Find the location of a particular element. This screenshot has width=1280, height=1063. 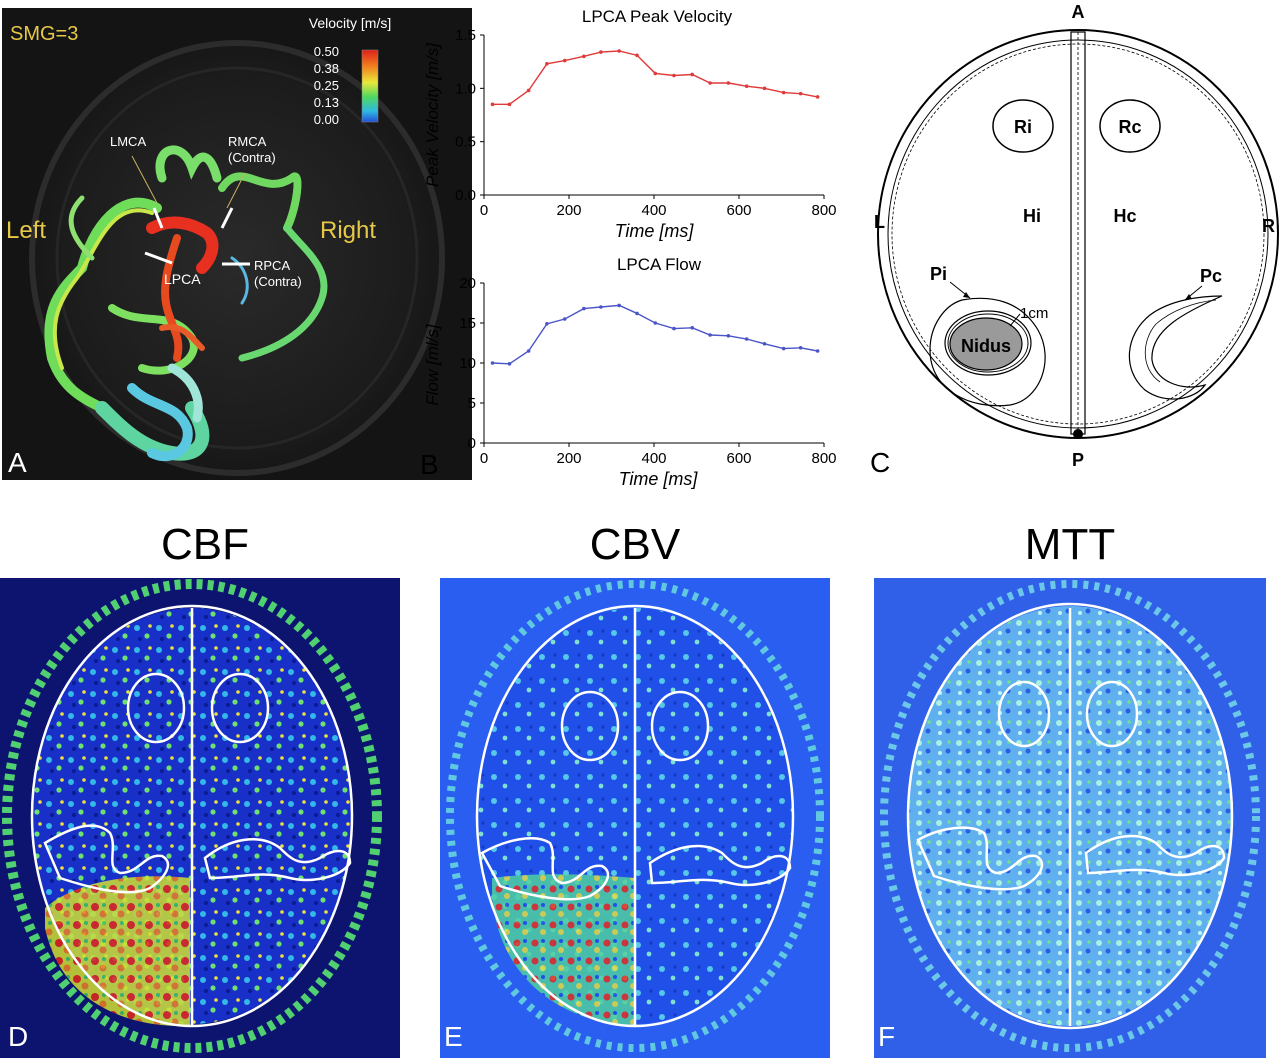

nidus-margin-outer is located at coordinates (988, 343).